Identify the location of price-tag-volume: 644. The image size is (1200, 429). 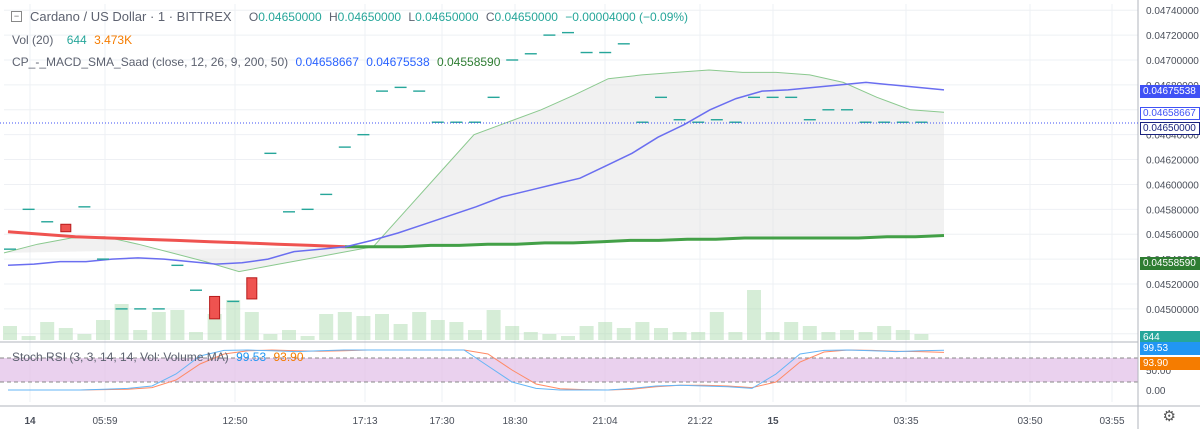
(1170, 337).